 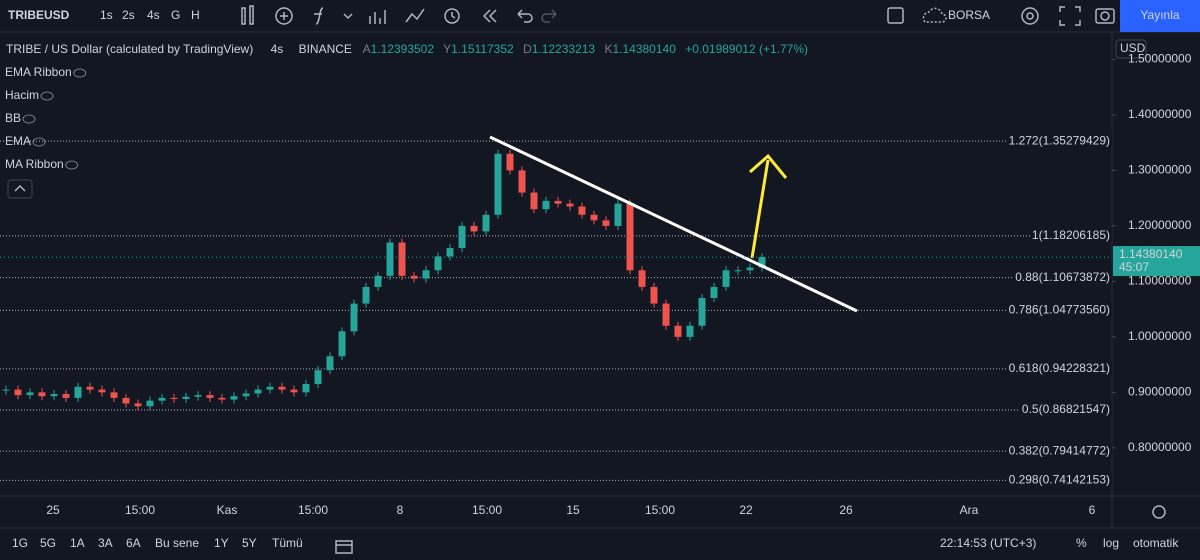 What do you see at coordinates (221, 543) in the screenshot?
I see `range-button: 1Y` at bounding box center [221, 543].